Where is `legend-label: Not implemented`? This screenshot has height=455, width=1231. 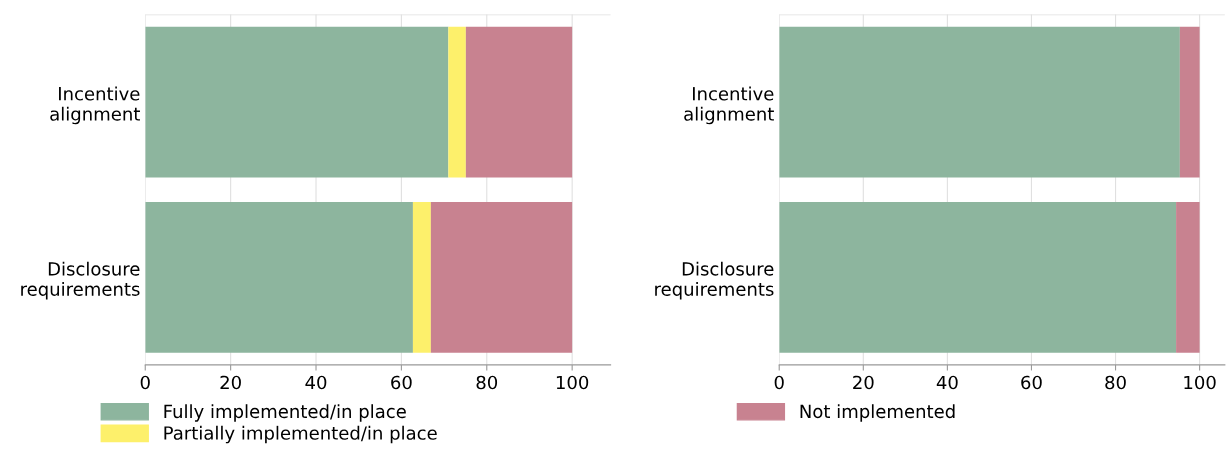 legend-label: Not implemented is located at coordinates (877, 413).